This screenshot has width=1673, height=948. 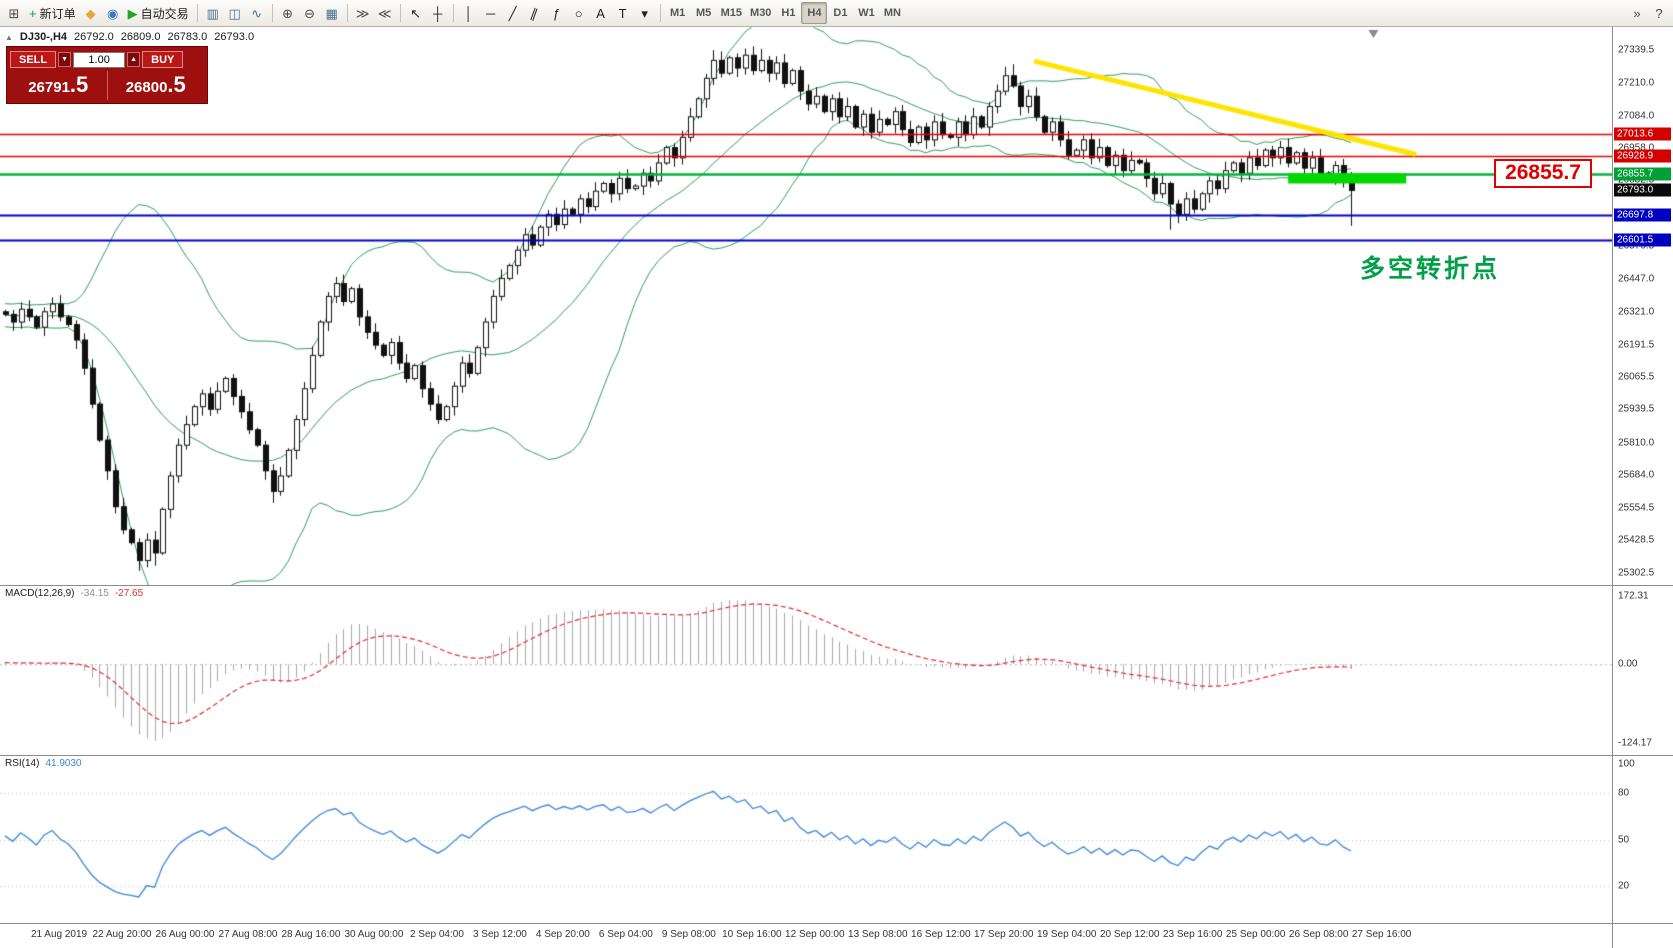 I want to click on profiles-button: ◆, so click(x=91, y=13).